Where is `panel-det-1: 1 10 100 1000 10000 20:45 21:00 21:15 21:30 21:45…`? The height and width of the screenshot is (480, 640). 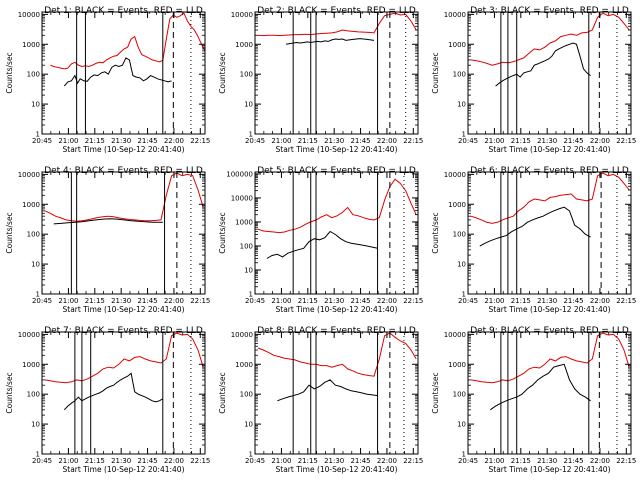
panel-det-1: 1 10 100 1000 10000 20:45 21:00 21:15 21:30 21:45… is located at coordinates (107, 80).